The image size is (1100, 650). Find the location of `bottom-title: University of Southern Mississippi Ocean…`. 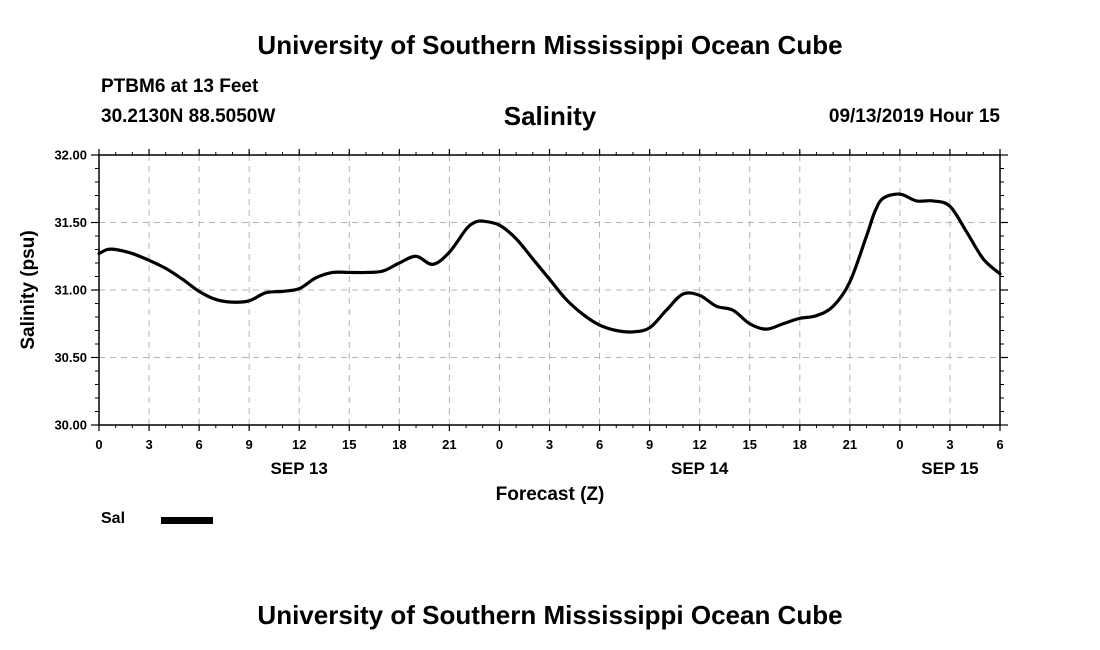

bottom-title: University of Southern Mississippi Ocean… is located at coordinates (550, 615).